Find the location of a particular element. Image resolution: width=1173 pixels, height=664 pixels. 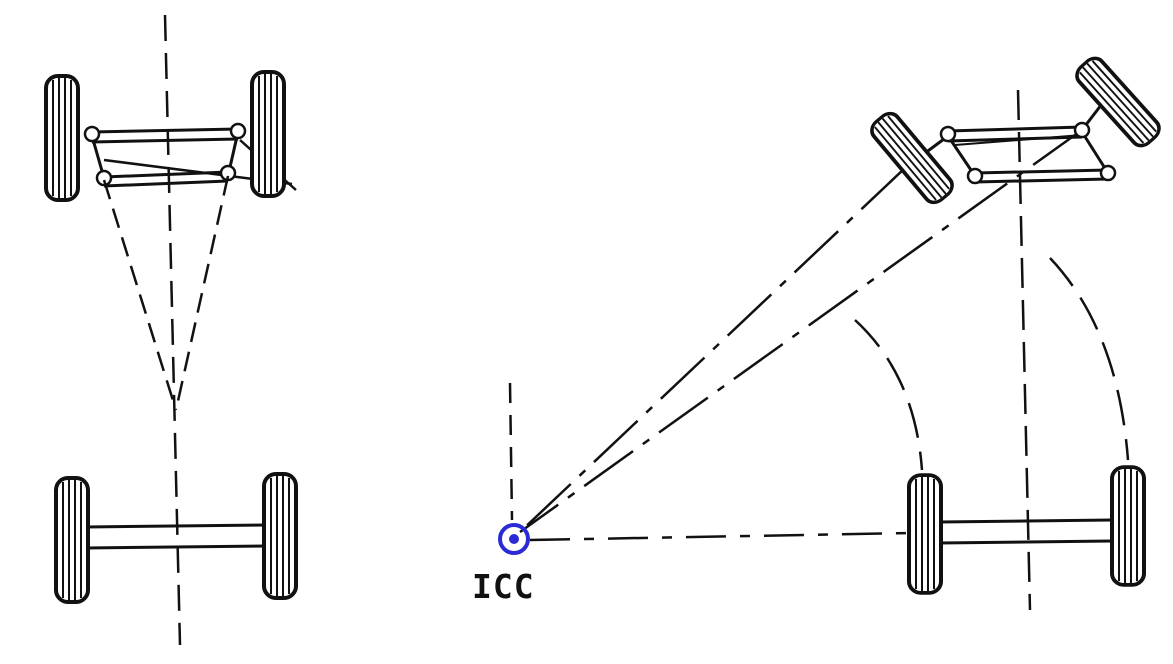

icc-center-dot is located at coordinates (514, 539).